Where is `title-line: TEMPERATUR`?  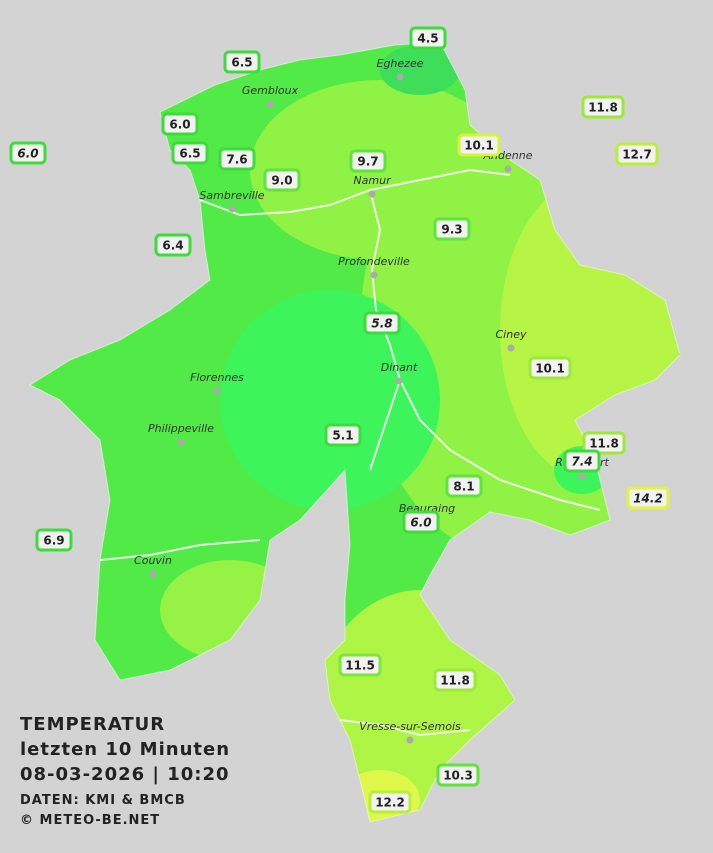
title-line: TEMPERATUR is located at coordinates (92, 724).